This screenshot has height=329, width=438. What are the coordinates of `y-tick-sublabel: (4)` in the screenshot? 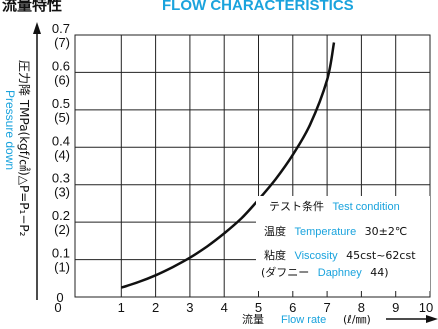 It's located at (62, 154).